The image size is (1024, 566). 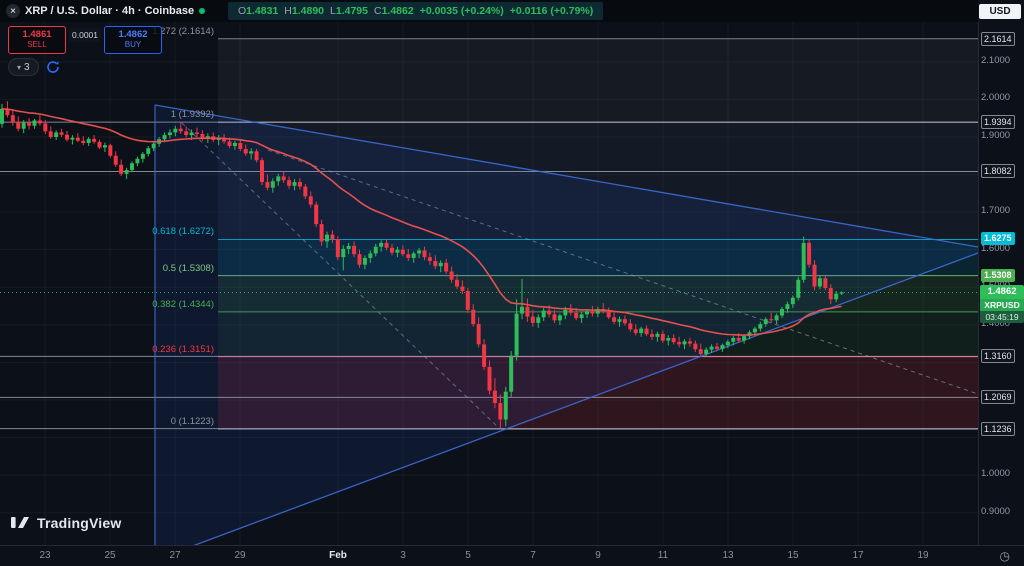 I want to click on chevron-down-icon: ▾, so click(x=19, y=67).